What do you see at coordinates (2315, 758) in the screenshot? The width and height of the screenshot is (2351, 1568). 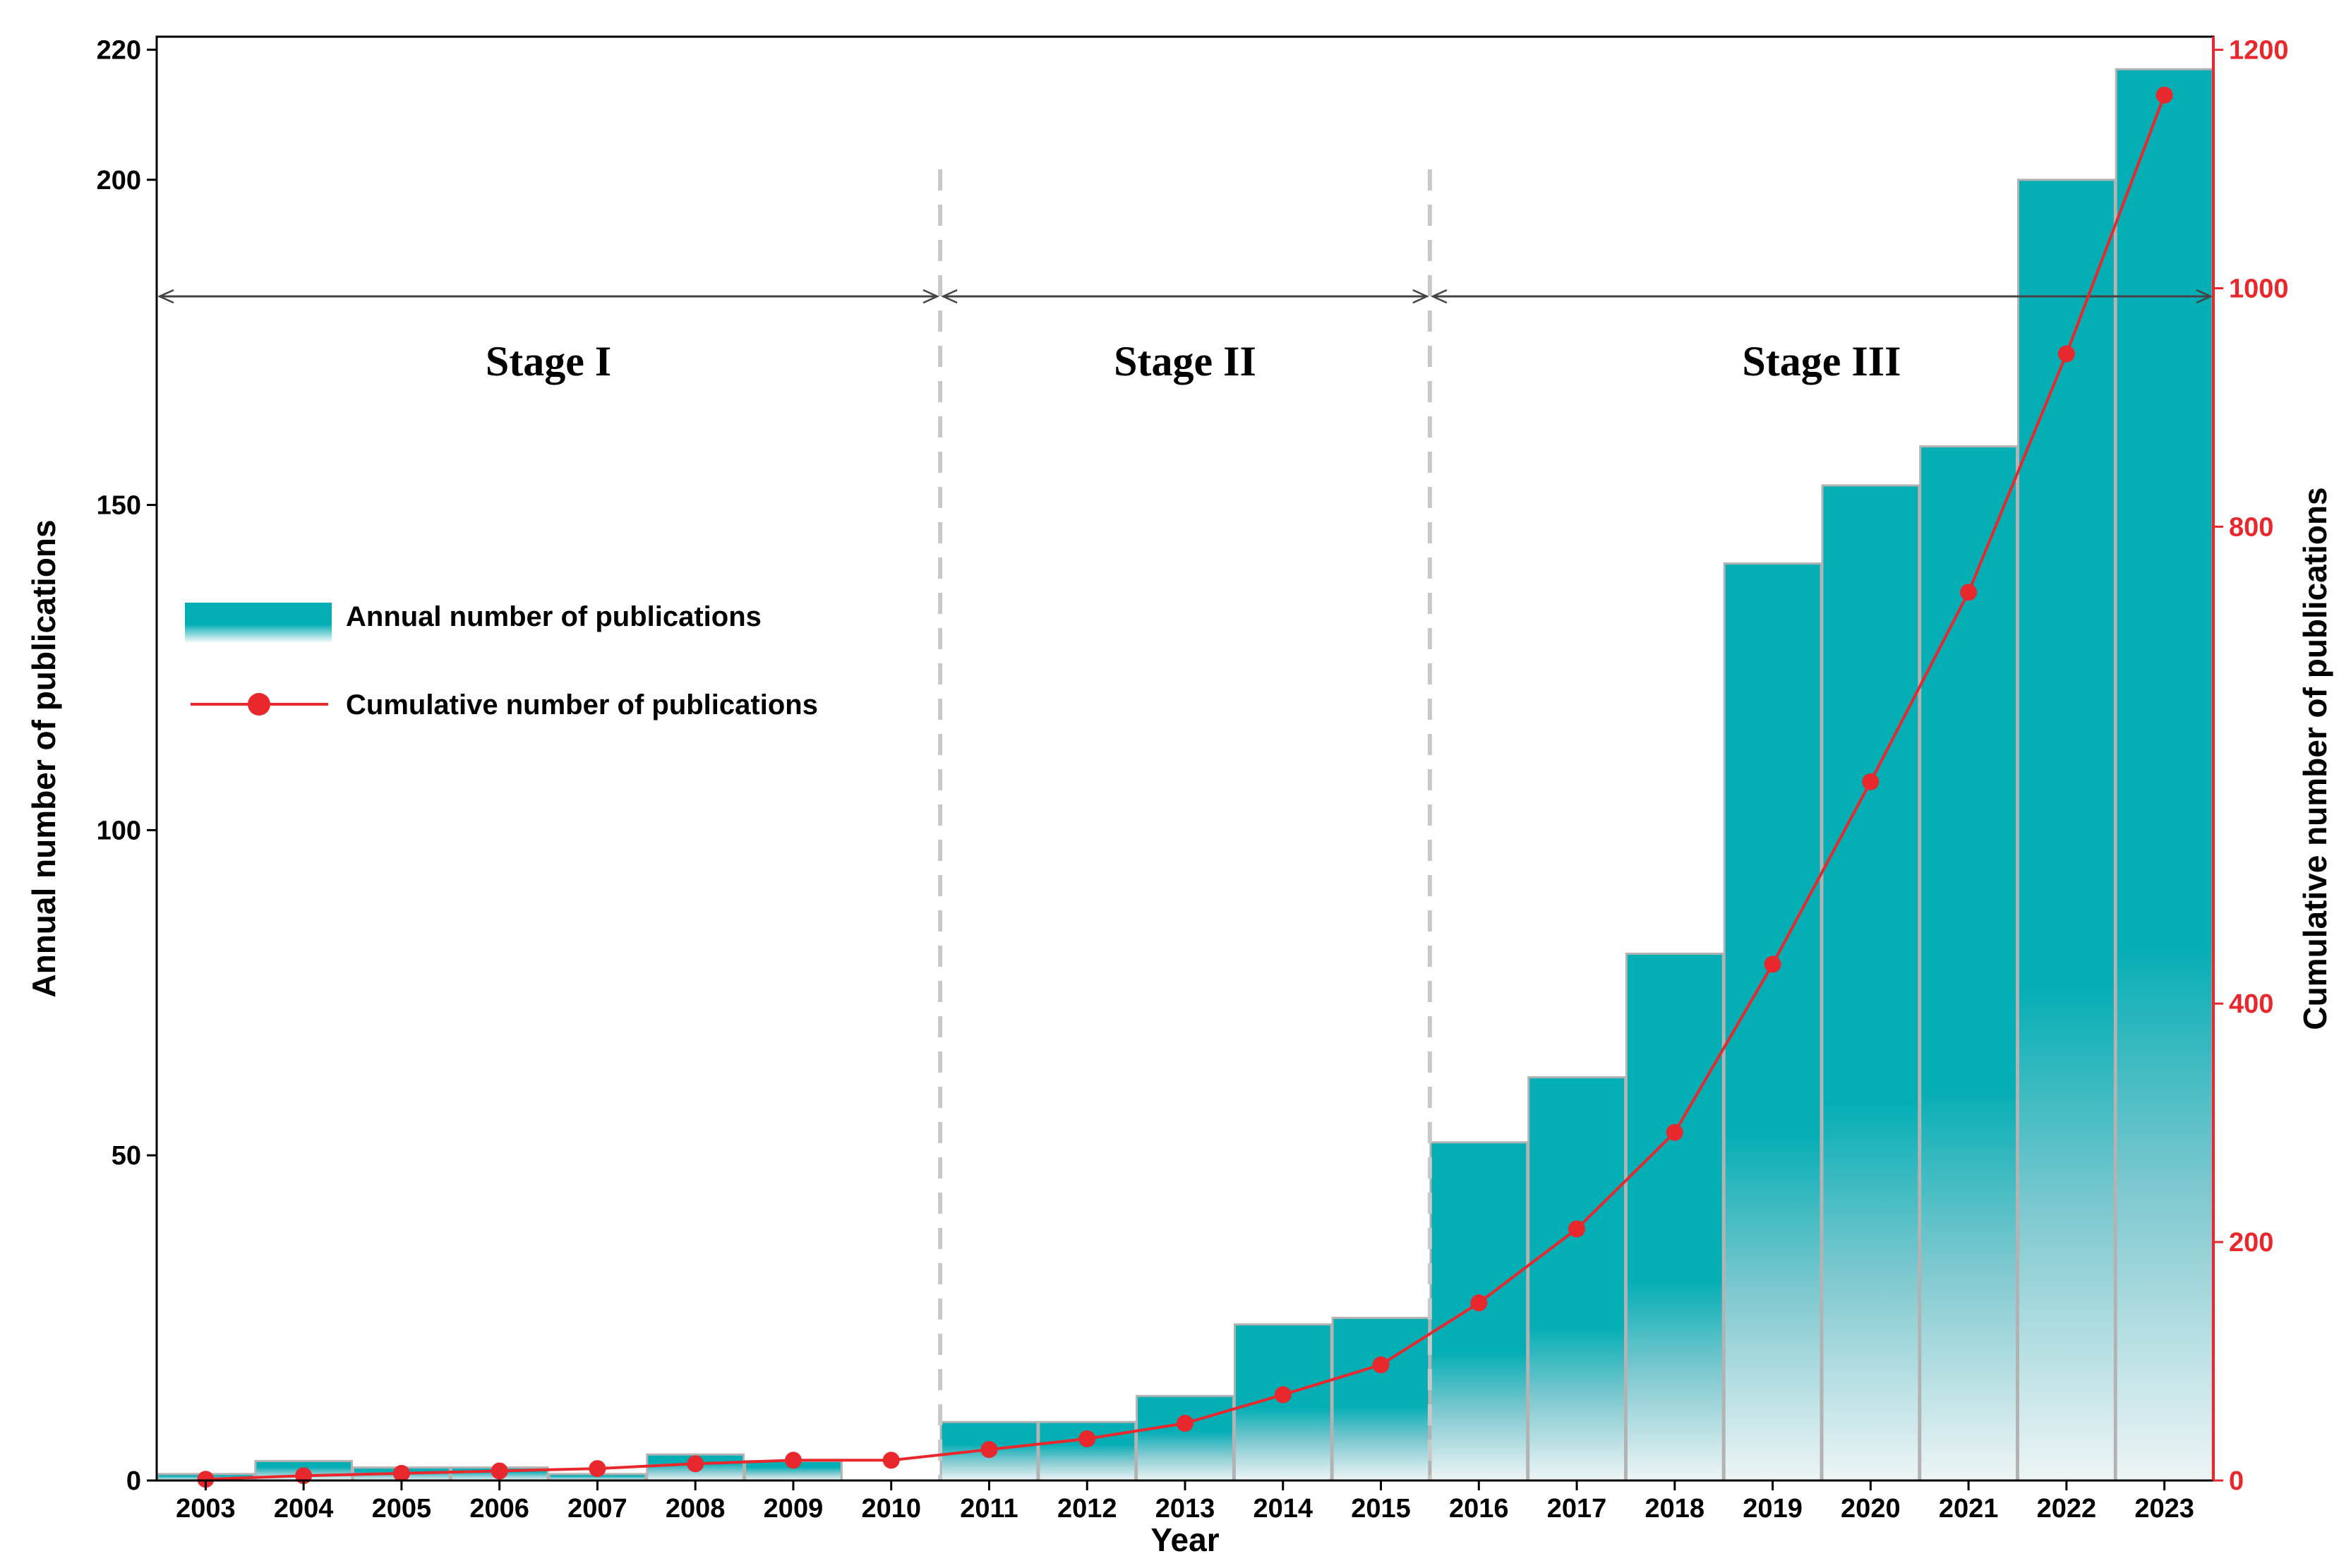 I see `y-axis-title-right: Cumulative number of publications` at bounding box center [2315, 758].